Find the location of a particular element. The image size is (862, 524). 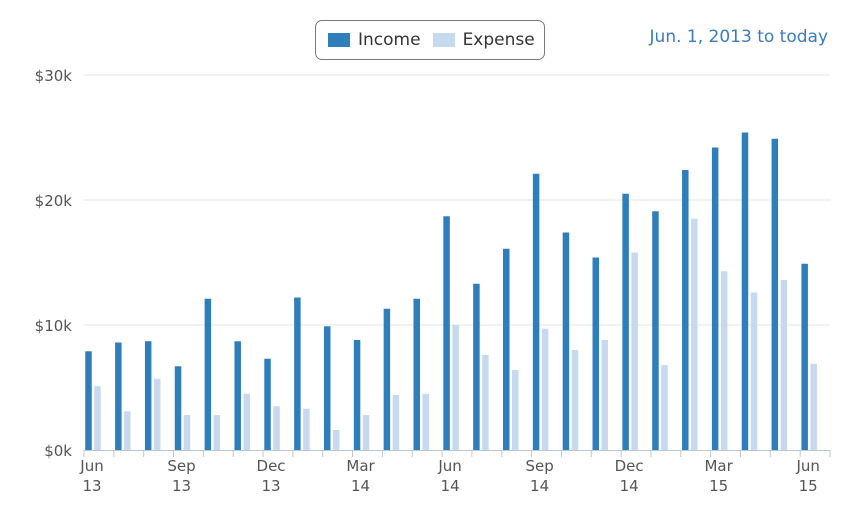

y-axis-ticks: $0k $10k $20k $30k is located at coordinates (54, 263).